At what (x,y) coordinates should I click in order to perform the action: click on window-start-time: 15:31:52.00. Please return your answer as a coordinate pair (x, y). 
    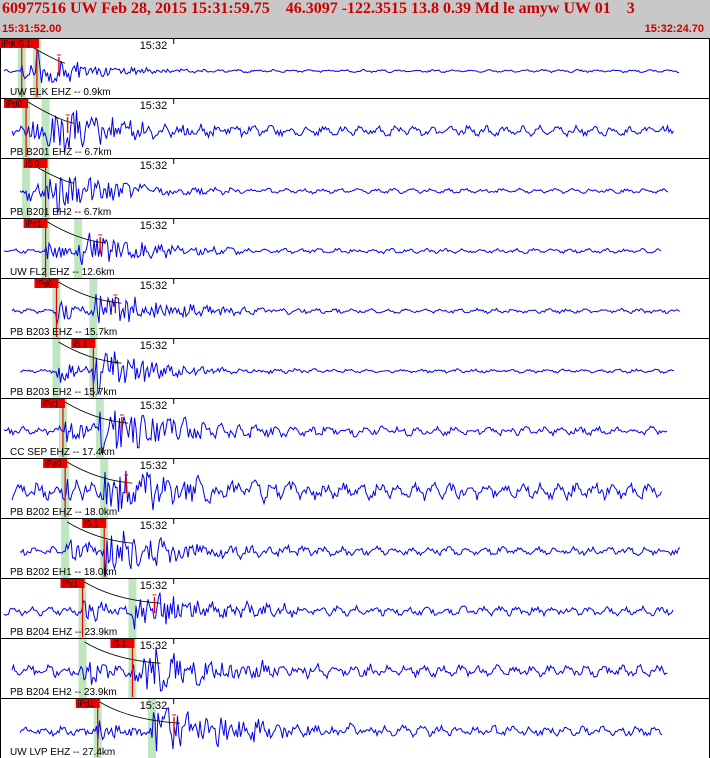
    Looking at the image, I should click on (32, 29).